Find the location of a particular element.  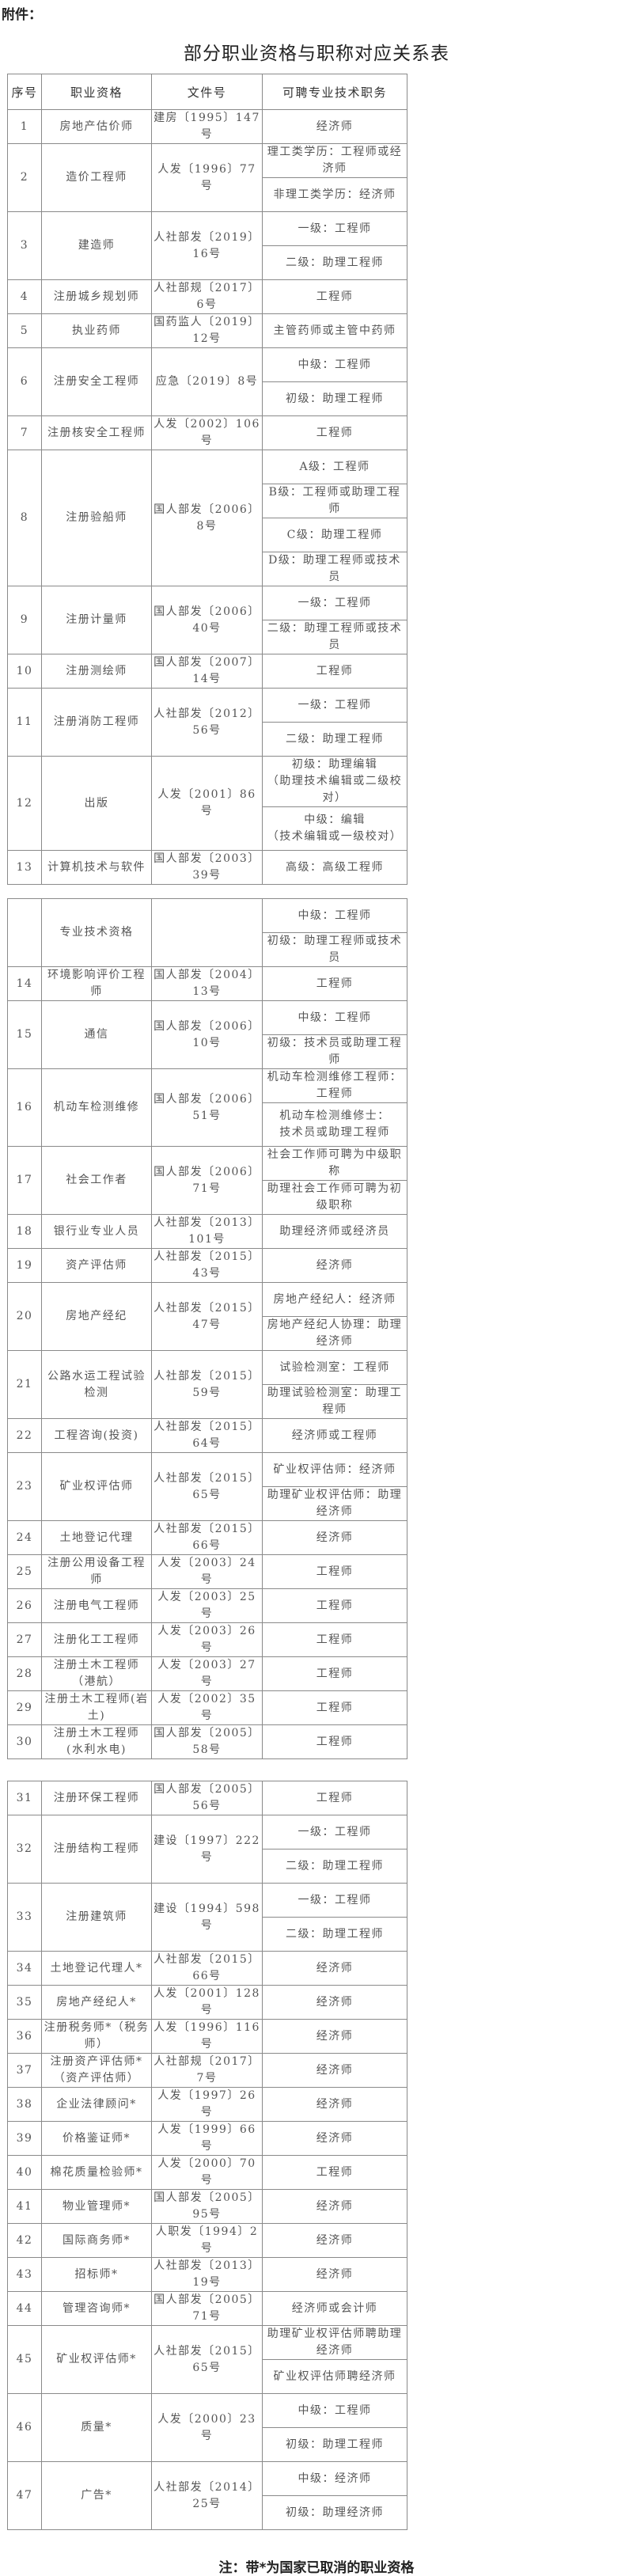

row-number: 27 is located at coordinates (24, 1639).